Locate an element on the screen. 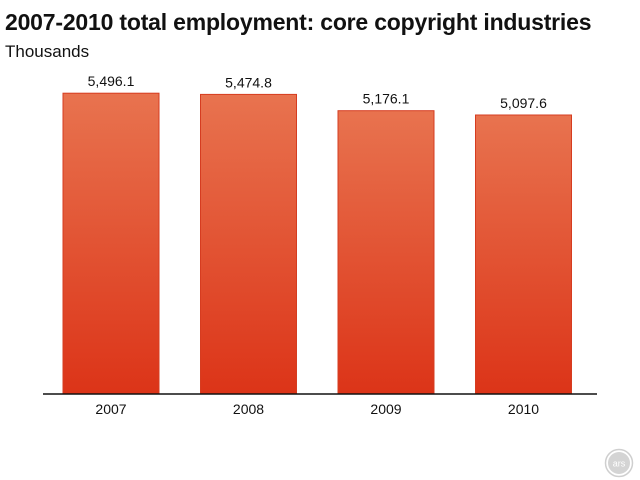 The image size is (640, 480). chart-subtitle: Thousands is located at coordinates (47, 51).